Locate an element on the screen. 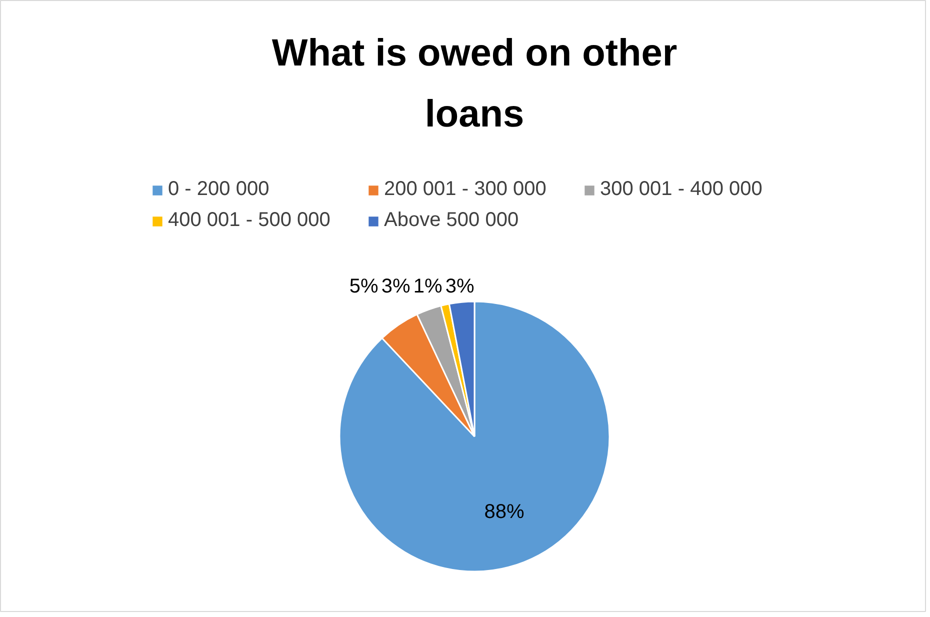 This screenshot has width=930, height=617. chart-title: What is owed on other loans is located at coordinates (475, 84).